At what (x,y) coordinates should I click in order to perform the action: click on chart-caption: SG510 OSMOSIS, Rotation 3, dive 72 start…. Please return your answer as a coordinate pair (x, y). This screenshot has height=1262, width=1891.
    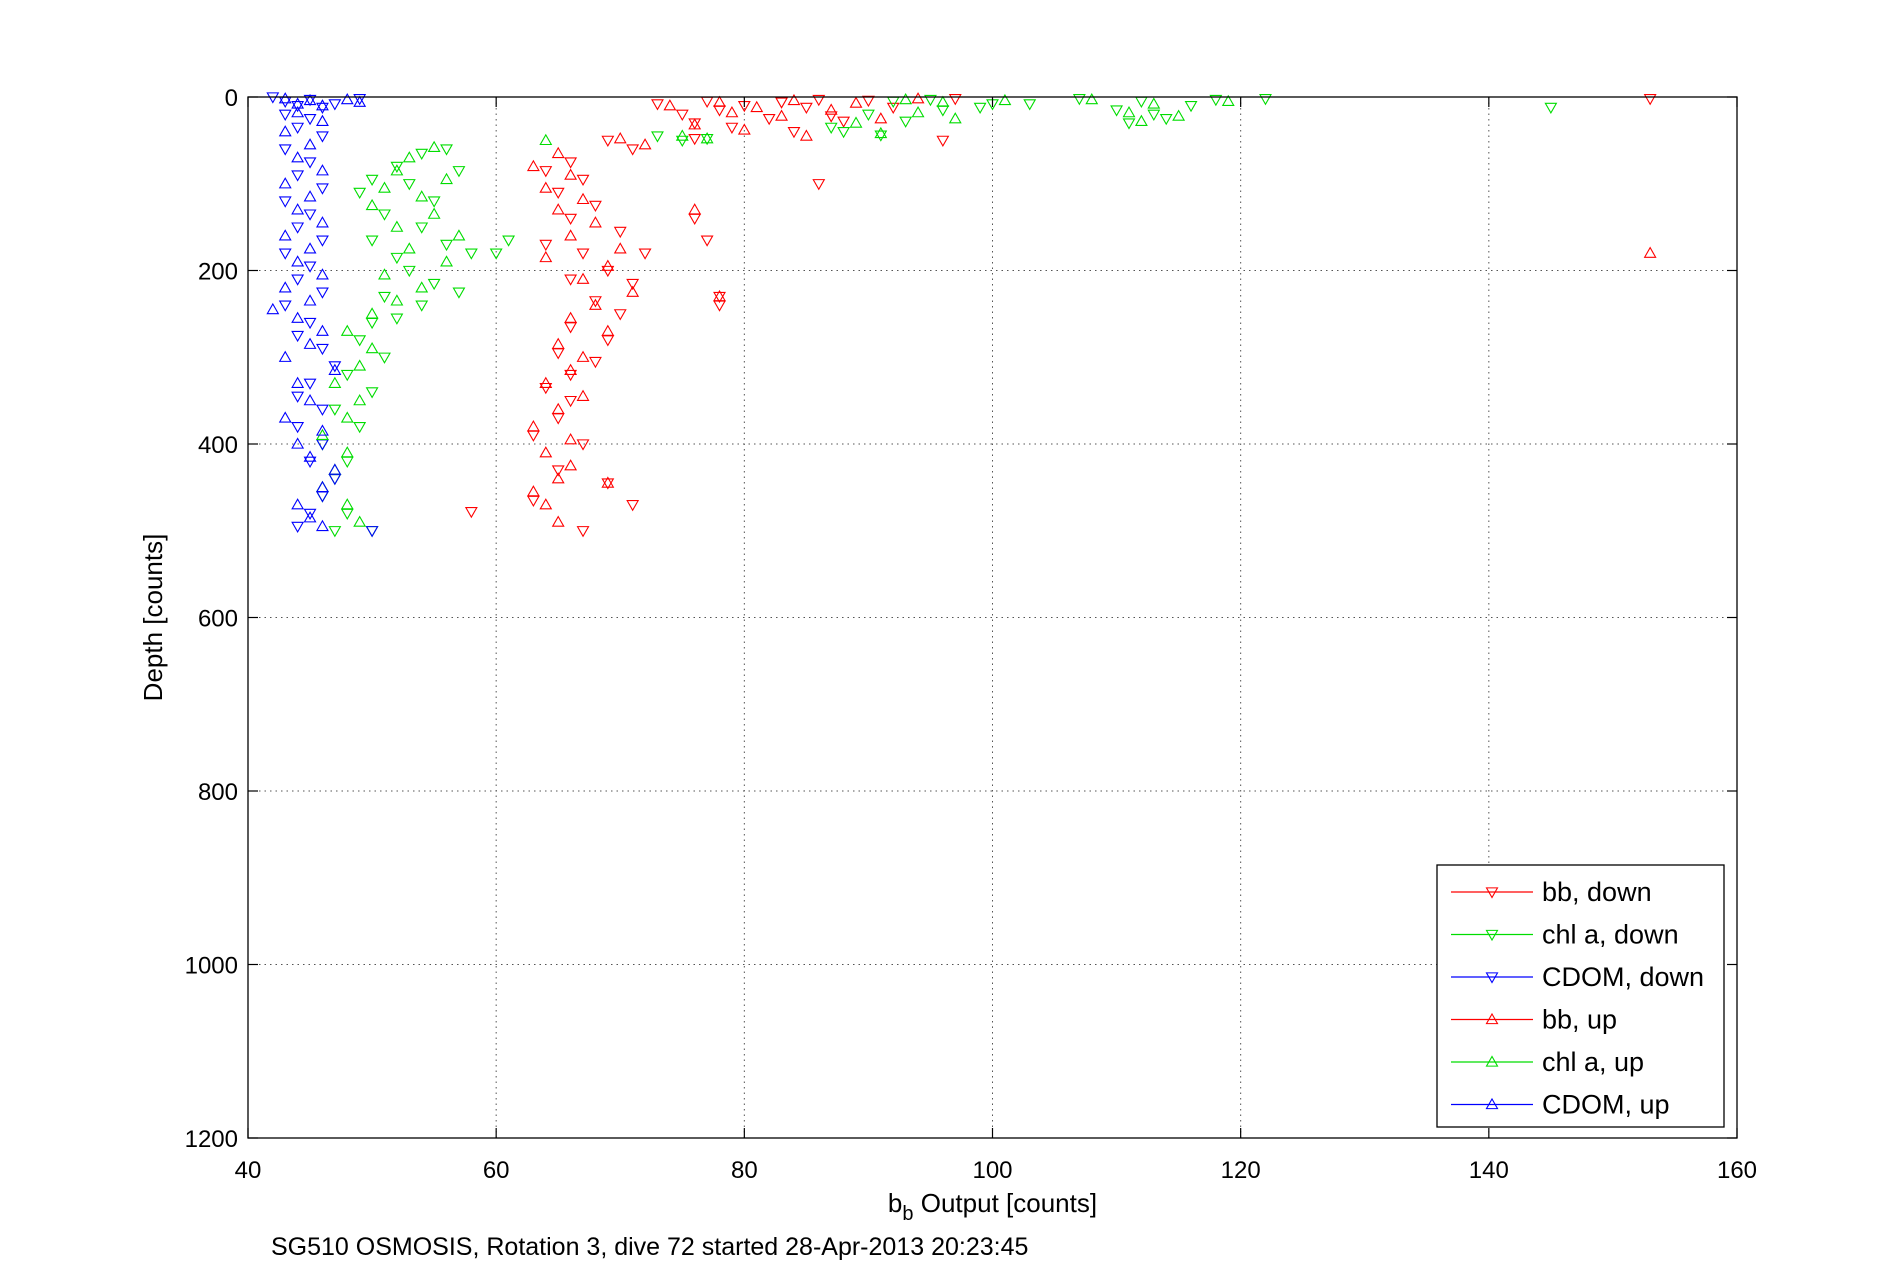
    Looking at the image, I should click on (649, 1247).